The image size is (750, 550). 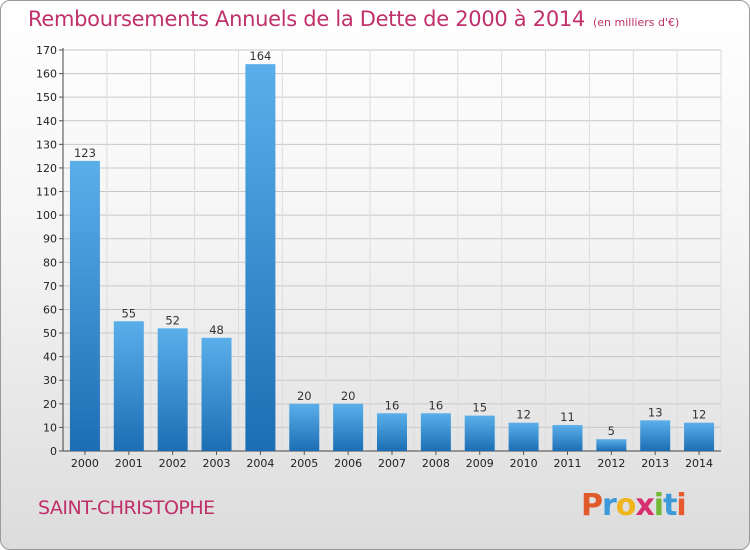 I want to click on x-tick-label: 2011, so click(x=567, y=463).